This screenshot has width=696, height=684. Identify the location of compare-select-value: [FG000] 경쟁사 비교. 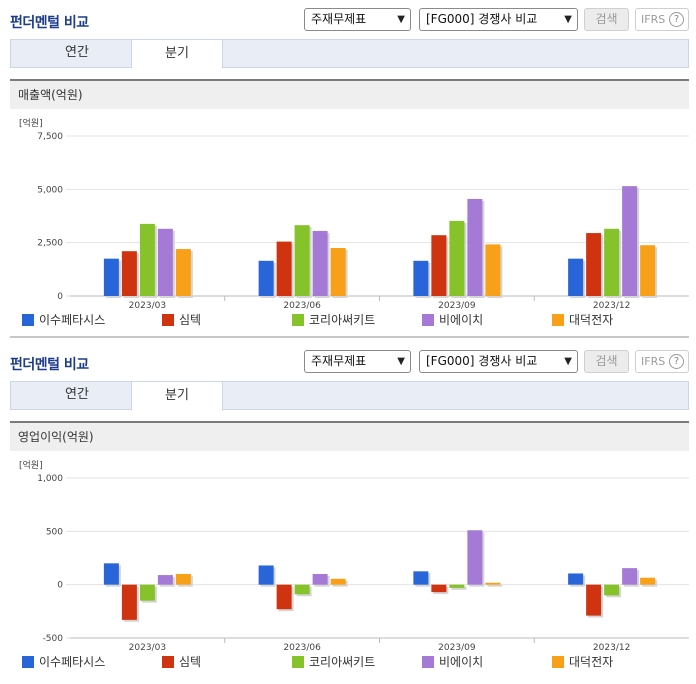
(482, 19).